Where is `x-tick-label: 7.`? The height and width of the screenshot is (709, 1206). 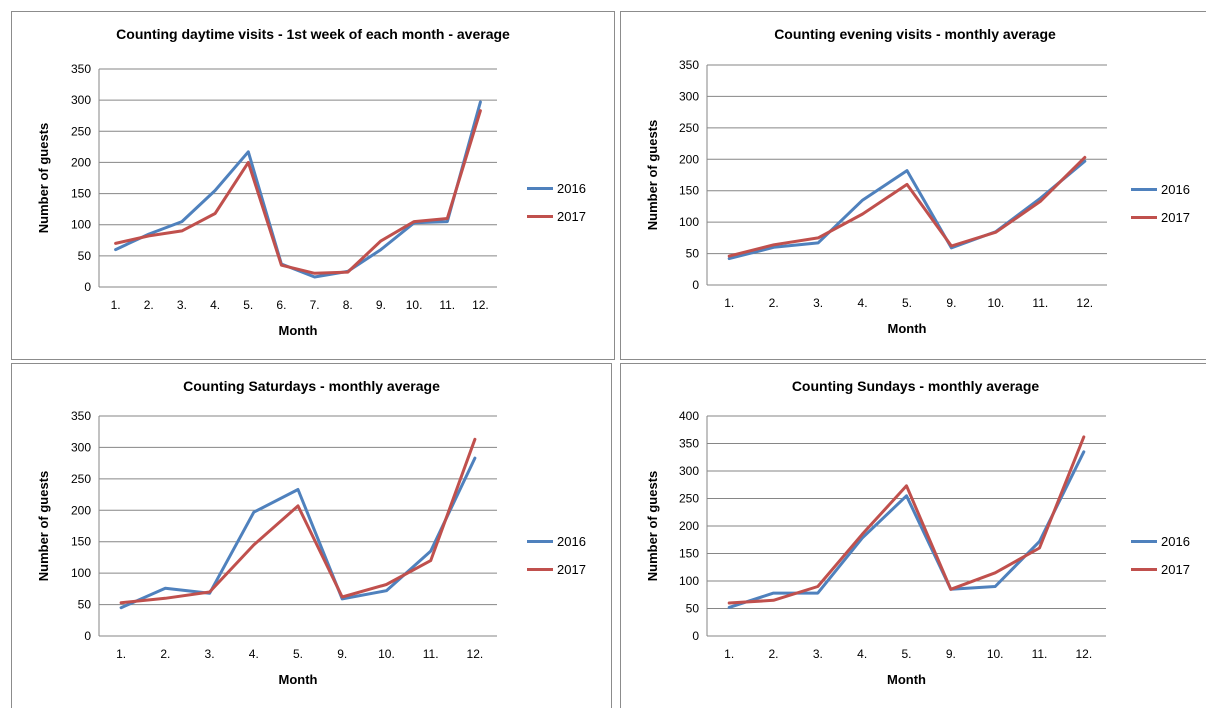
x-tick-label: 7. is located at coordinates (315, 305).